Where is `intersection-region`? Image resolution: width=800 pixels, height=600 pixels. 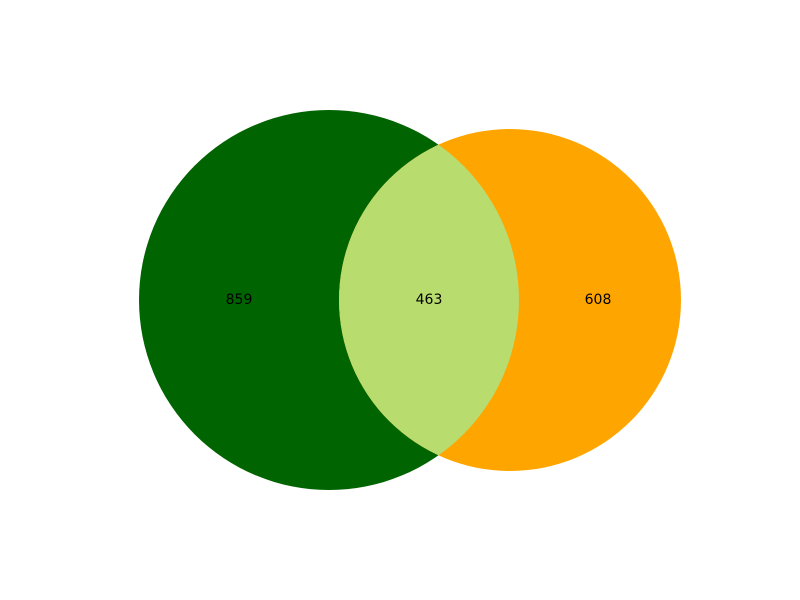
intersection-region is located at coordinates (429, 300).